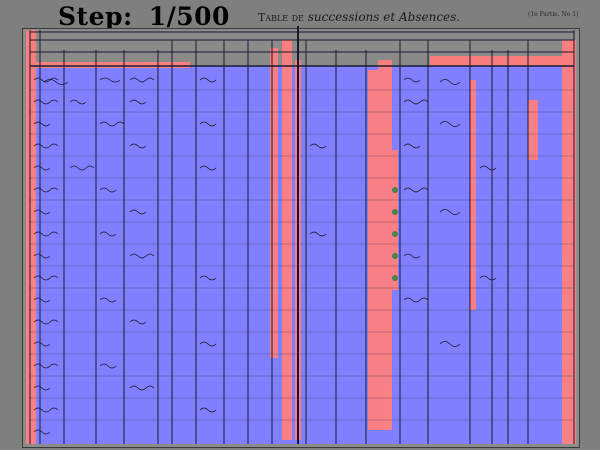  Describe the element at coordinates (384, 17) in the screenshot. I see `title-main: successions et Absences.` at that location.